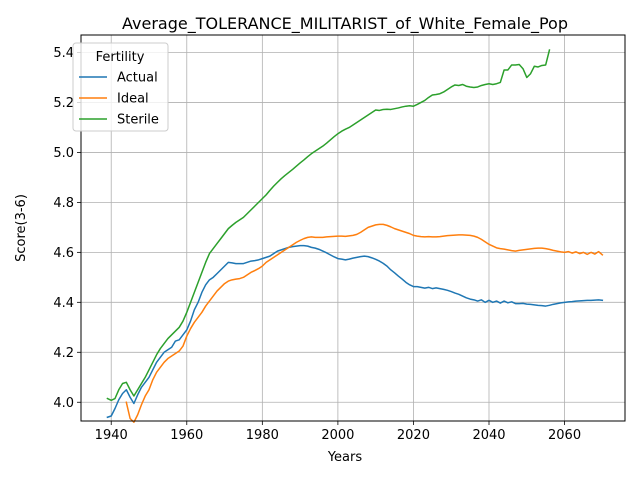 The width and height of the screenshot is (640, 480). I want to click on y-tick-label: 4.4, so click(63, 303).